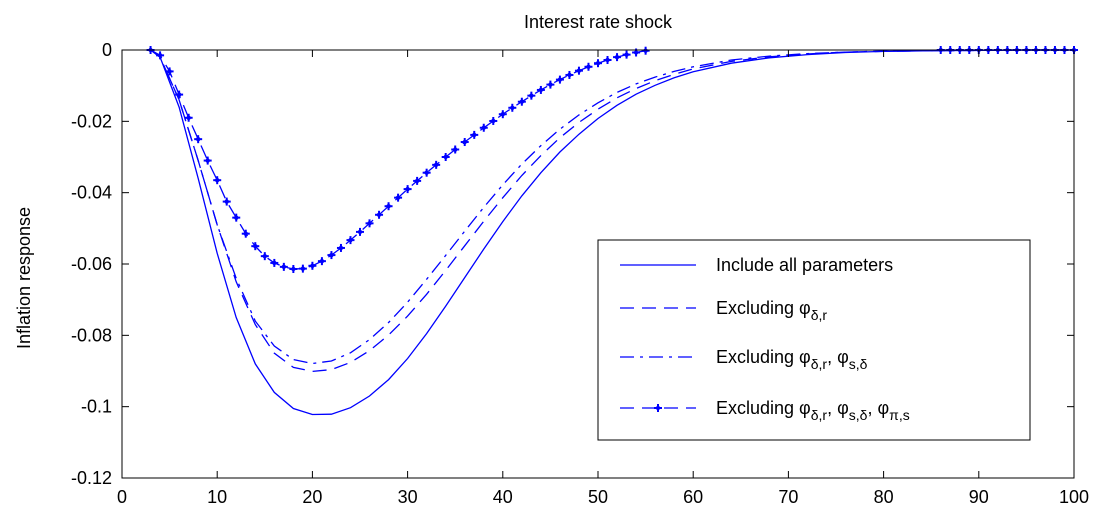  What do you see at coordinates (96, 407) in the screenshot?
I see `y-tick-label: -0.1` at bounding box center [96, 407].